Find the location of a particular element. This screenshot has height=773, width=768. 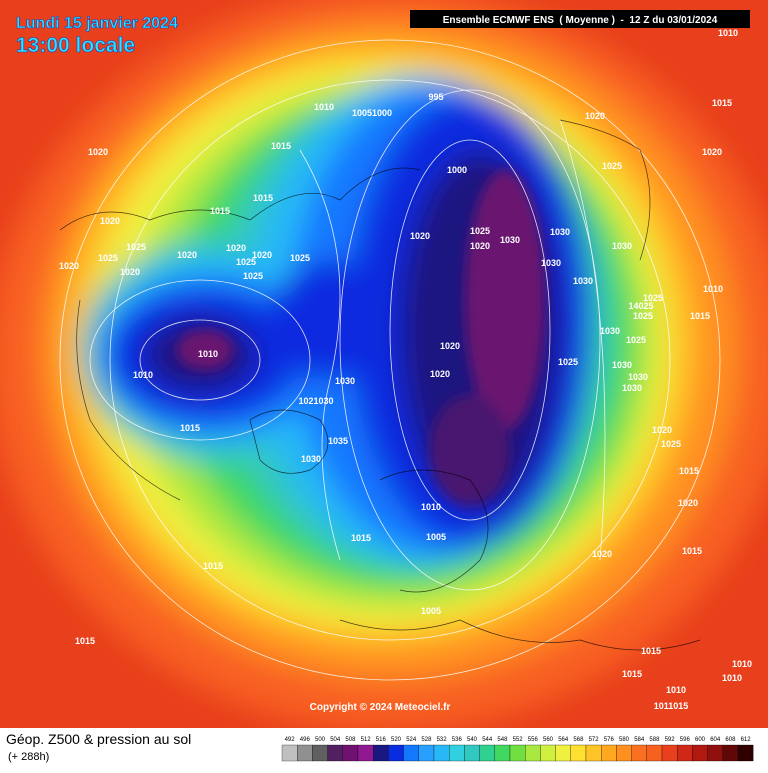

legend-label: 592 is located at coordinates (670, 740).